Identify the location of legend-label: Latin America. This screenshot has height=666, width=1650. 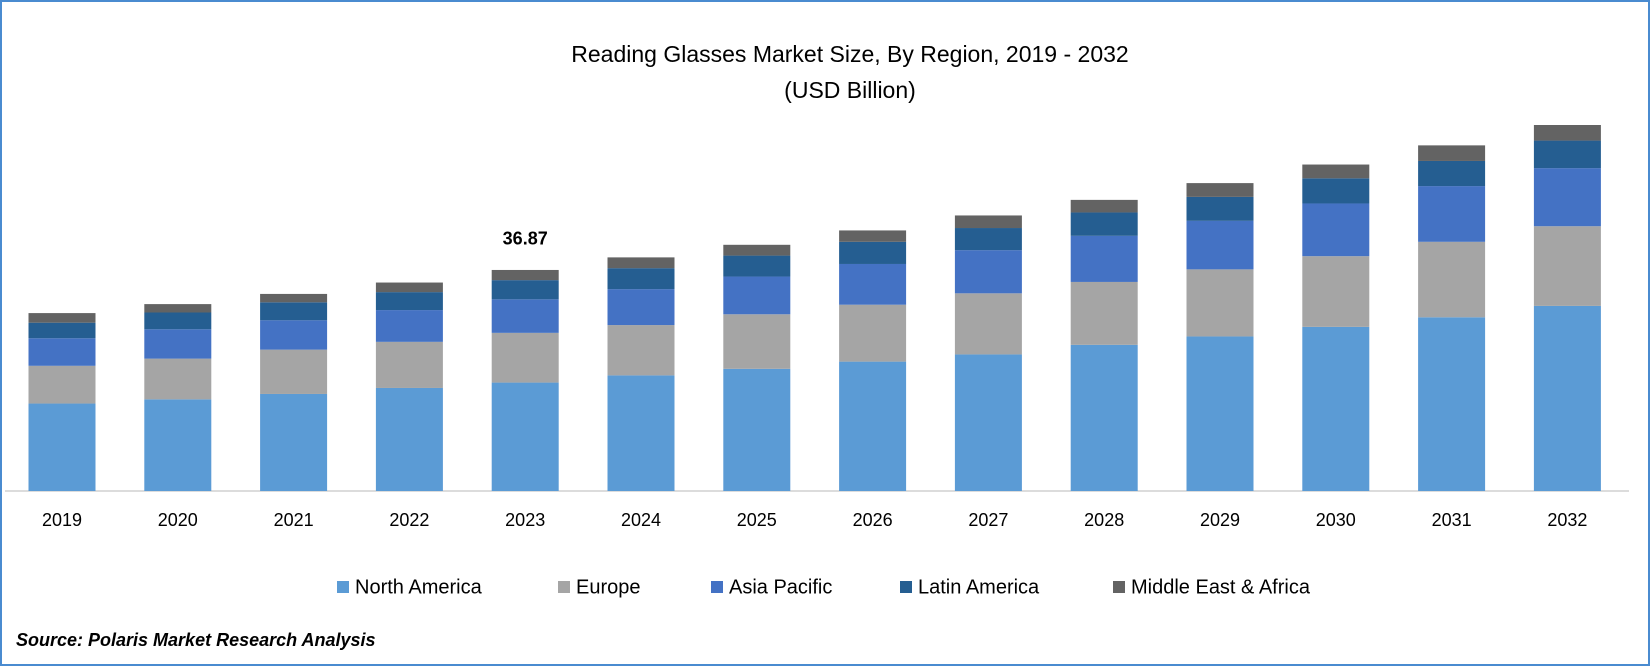
(979, 587).